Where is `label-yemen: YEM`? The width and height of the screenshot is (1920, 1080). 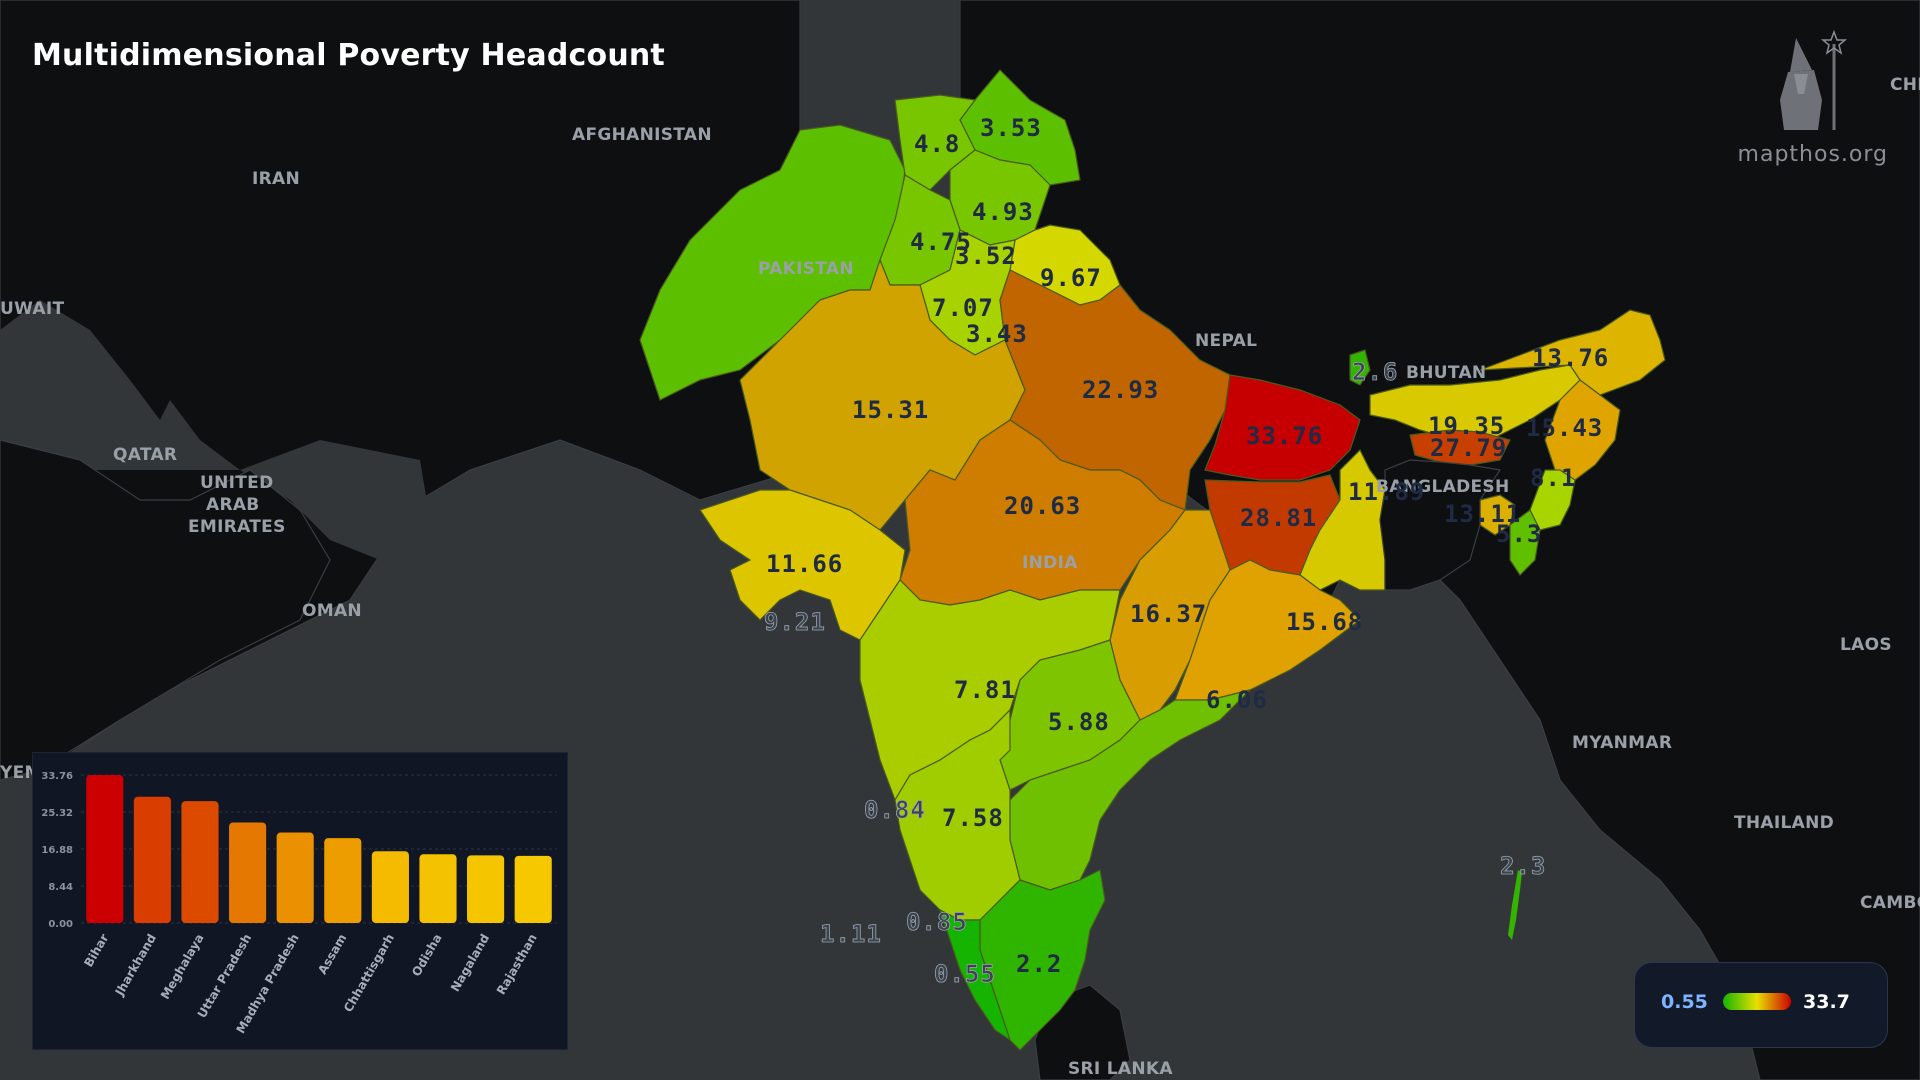 label-yemen: YEM is located at coordinates (21, 773).